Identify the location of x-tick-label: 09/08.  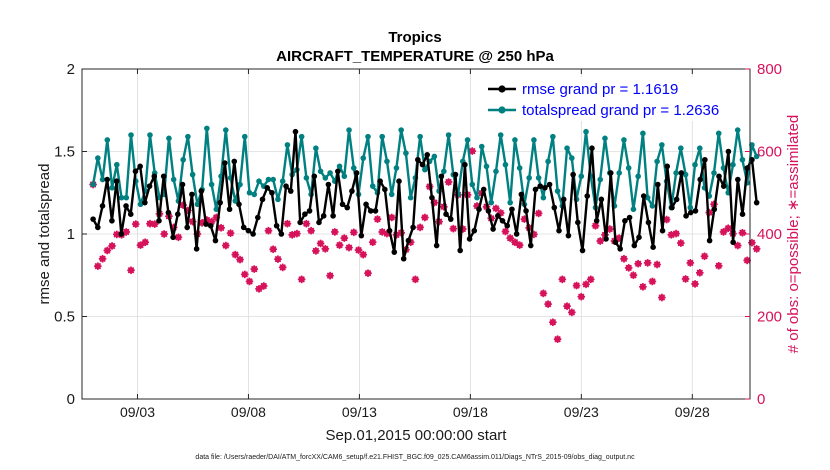
(248, 412).